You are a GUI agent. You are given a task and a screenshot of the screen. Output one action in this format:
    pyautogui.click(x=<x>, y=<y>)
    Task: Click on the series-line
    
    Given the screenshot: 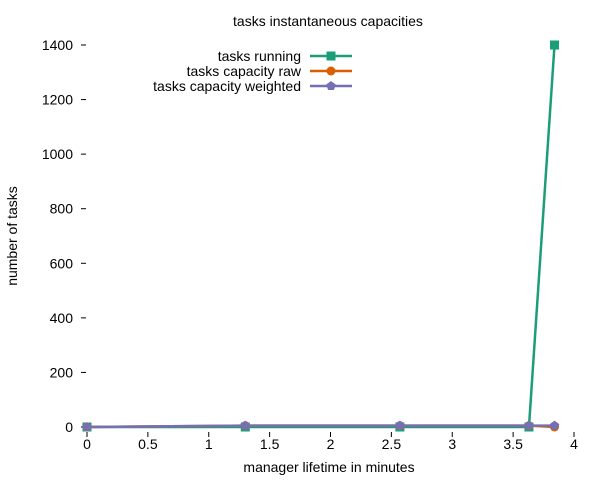 What is the action you would take?
    pyautogui.click(x=320, y=426)
    